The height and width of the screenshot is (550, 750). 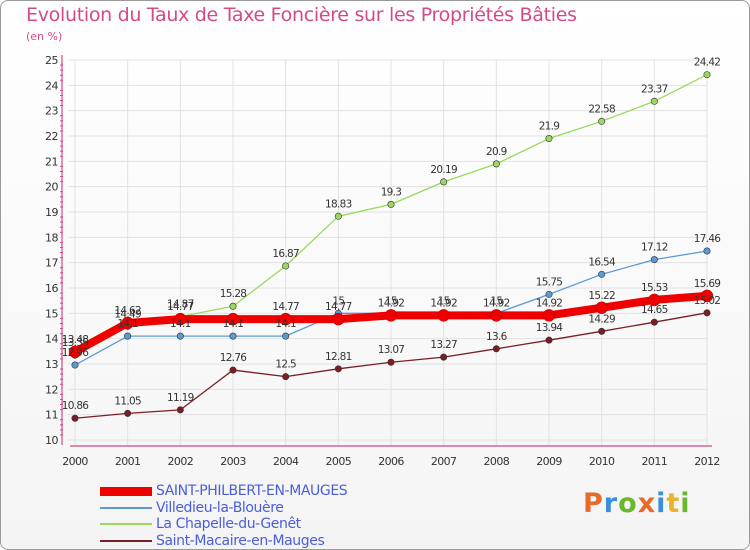 I want to click on proxiti-logo: Proxiti, so click(x=637, y=503).